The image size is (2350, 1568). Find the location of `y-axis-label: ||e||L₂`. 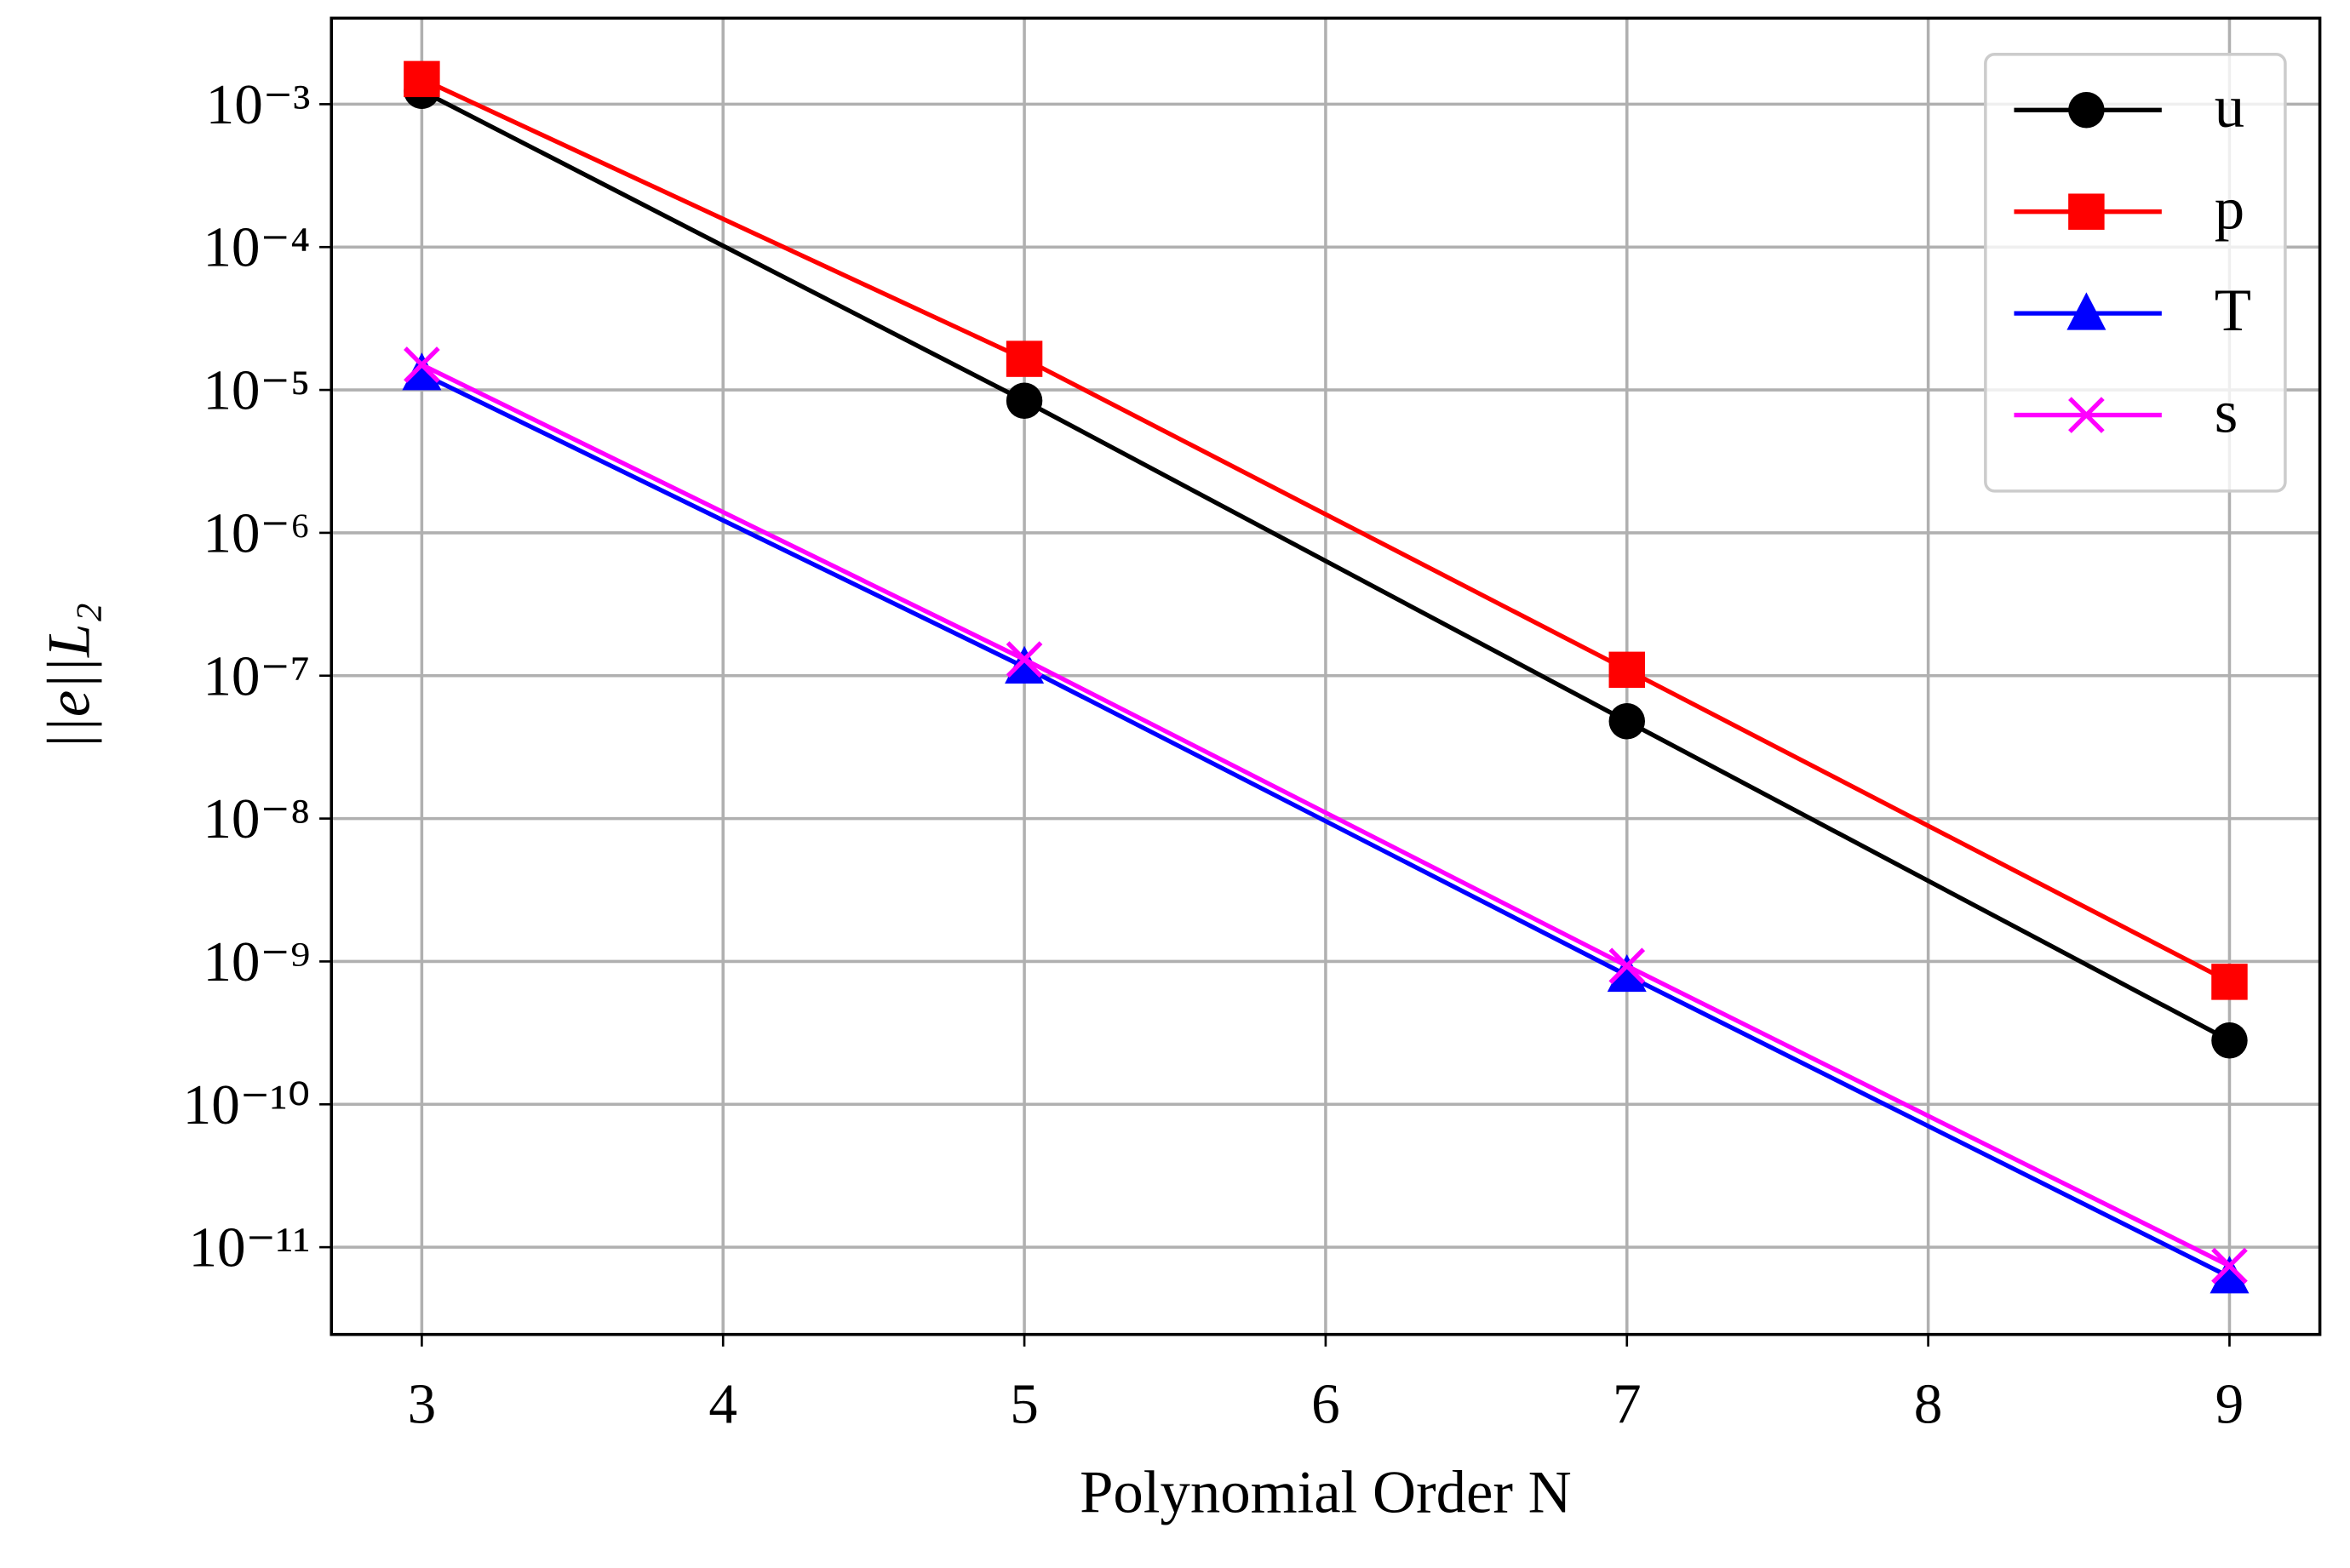

y-axis-label: ||e||L₂ is located at coordinates (70, 676).